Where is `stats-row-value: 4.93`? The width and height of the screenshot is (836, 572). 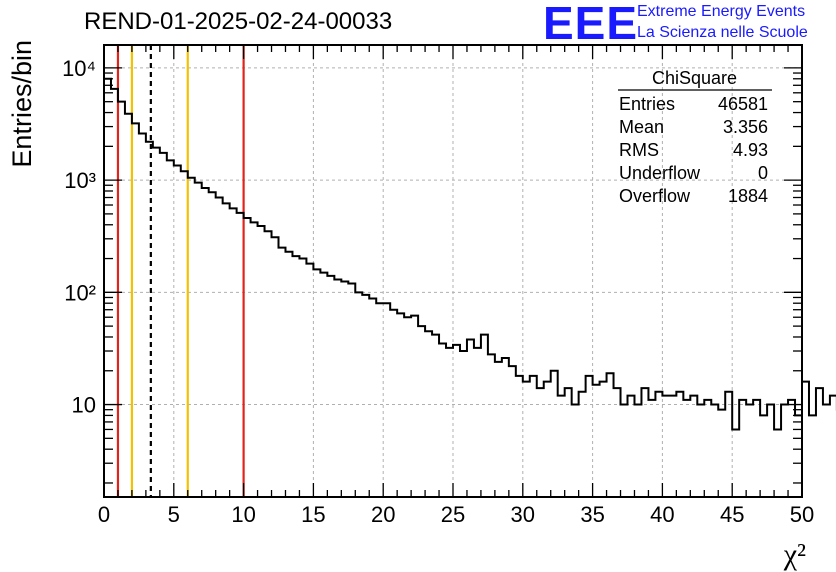
stats-row-value: 4.93 is located at coordinates (750, 150).